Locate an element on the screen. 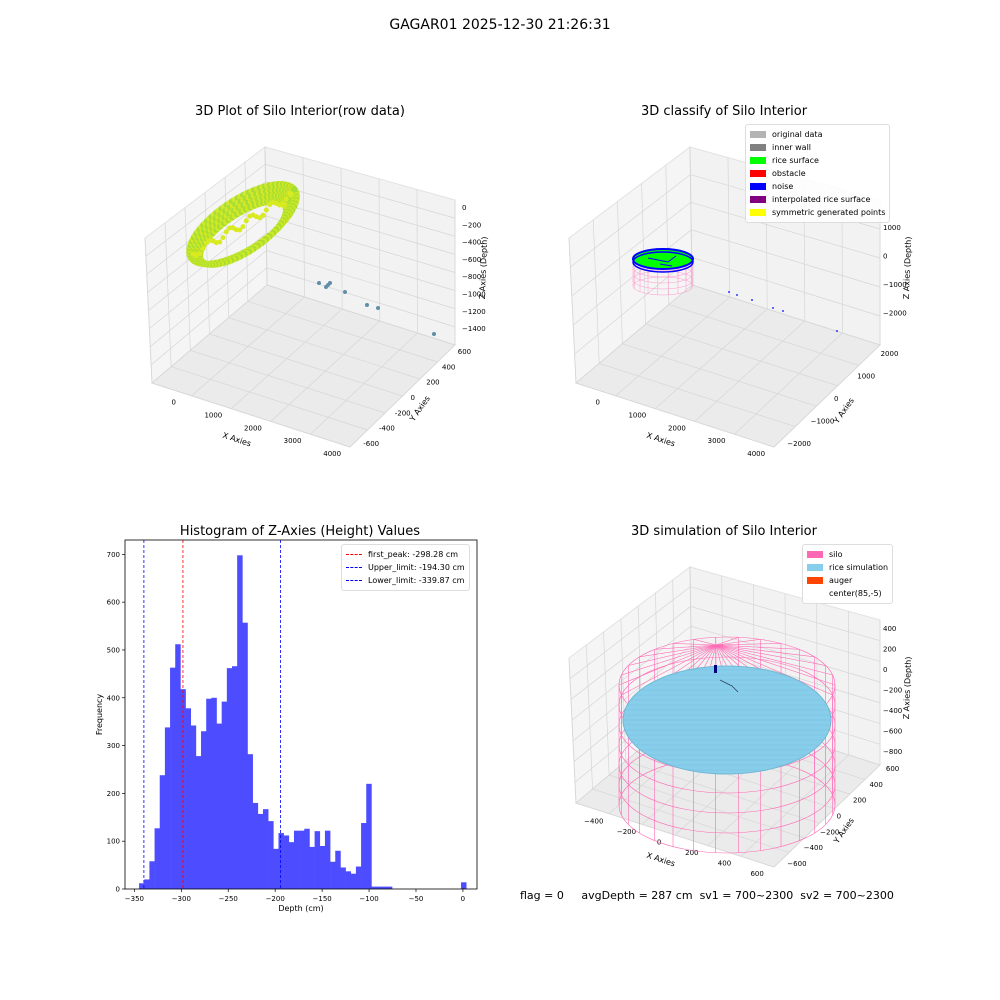 The height and width of the screenshot is (1000, 1000). p4-z-tick-label: −400 is located at coordinates (892, 711).